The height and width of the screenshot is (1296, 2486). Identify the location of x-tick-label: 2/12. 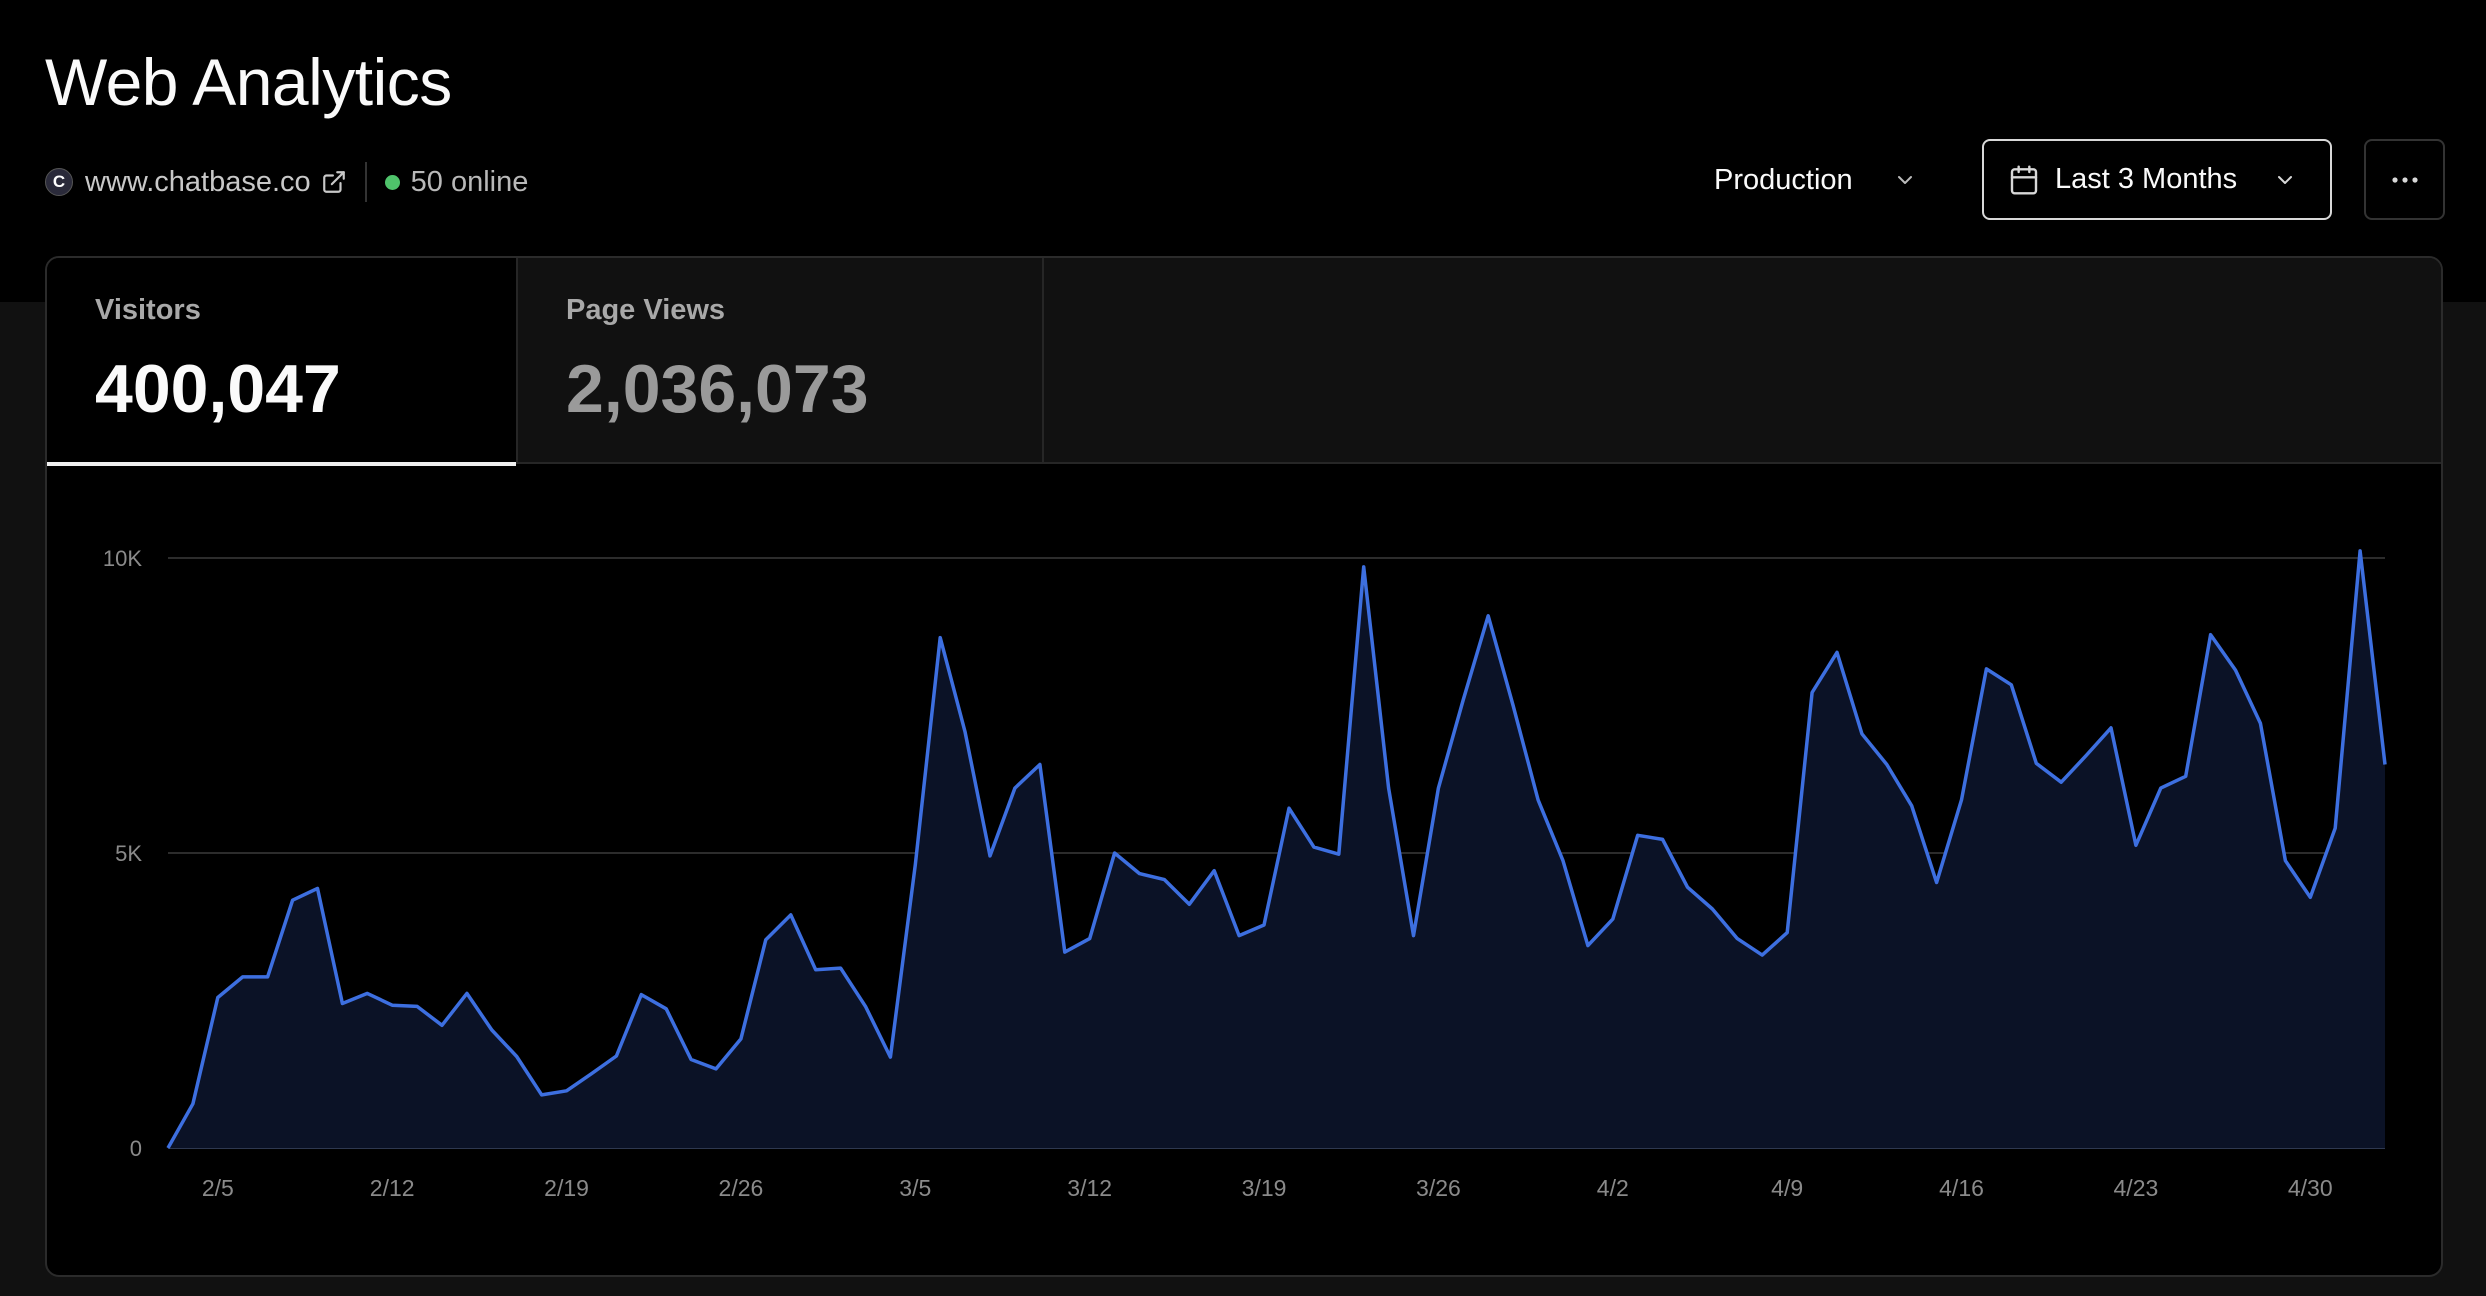
(392, 1188).